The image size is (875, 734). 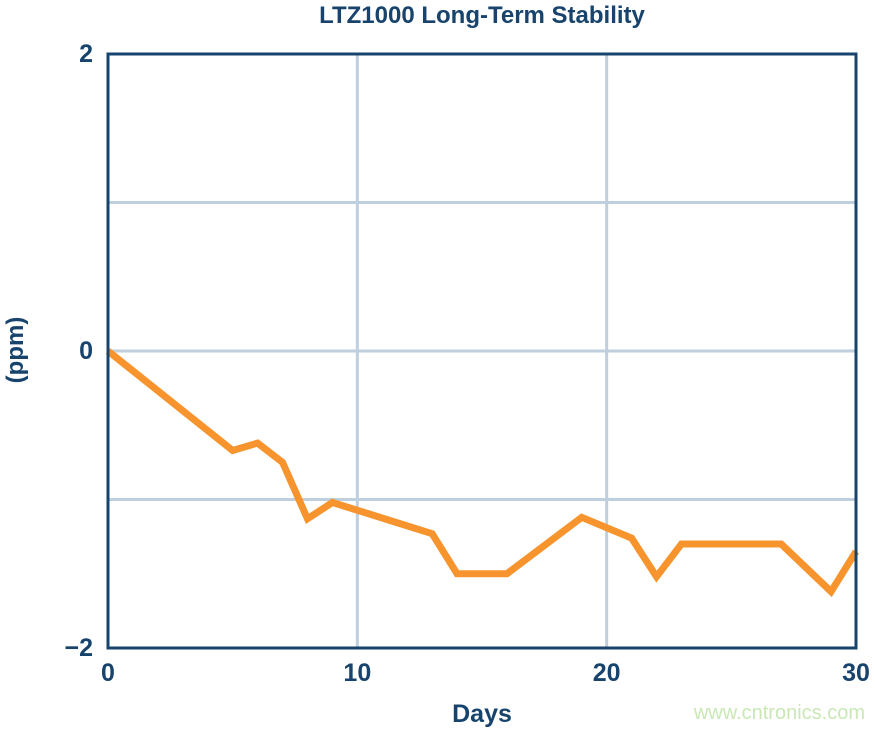 I want to click on y-tick-label: −2, so click(x=78, y=648).